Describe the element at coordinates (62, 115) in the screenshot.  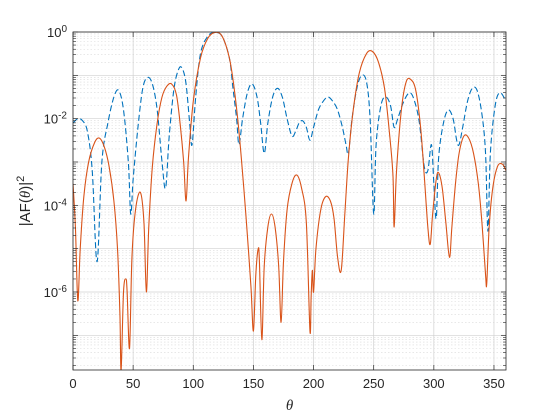
I see `y-tick-label-exponent: -2` at that location.